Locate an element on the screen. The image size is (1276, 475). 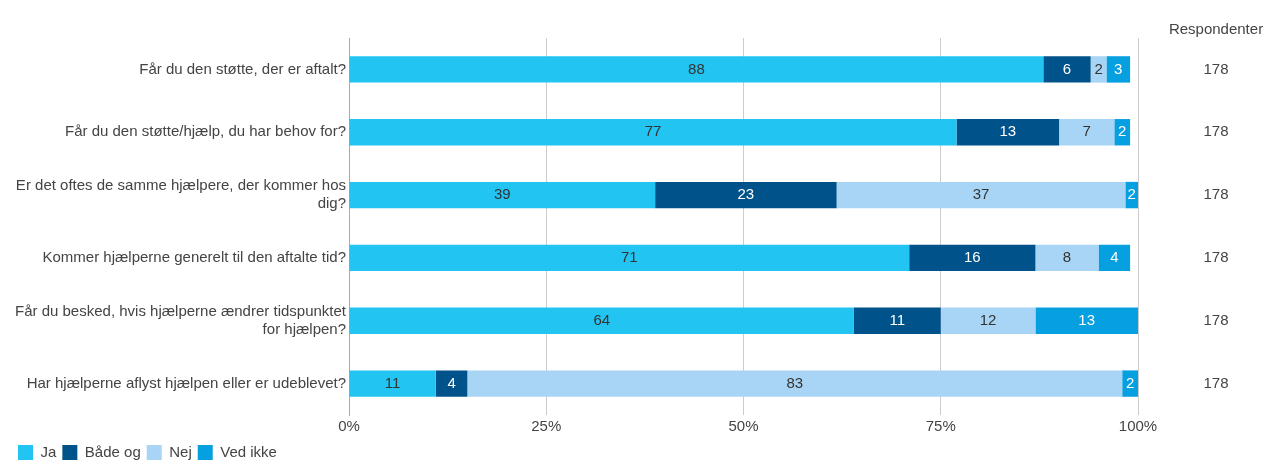
data-label: 6 is located at coordinates (1067, 68).